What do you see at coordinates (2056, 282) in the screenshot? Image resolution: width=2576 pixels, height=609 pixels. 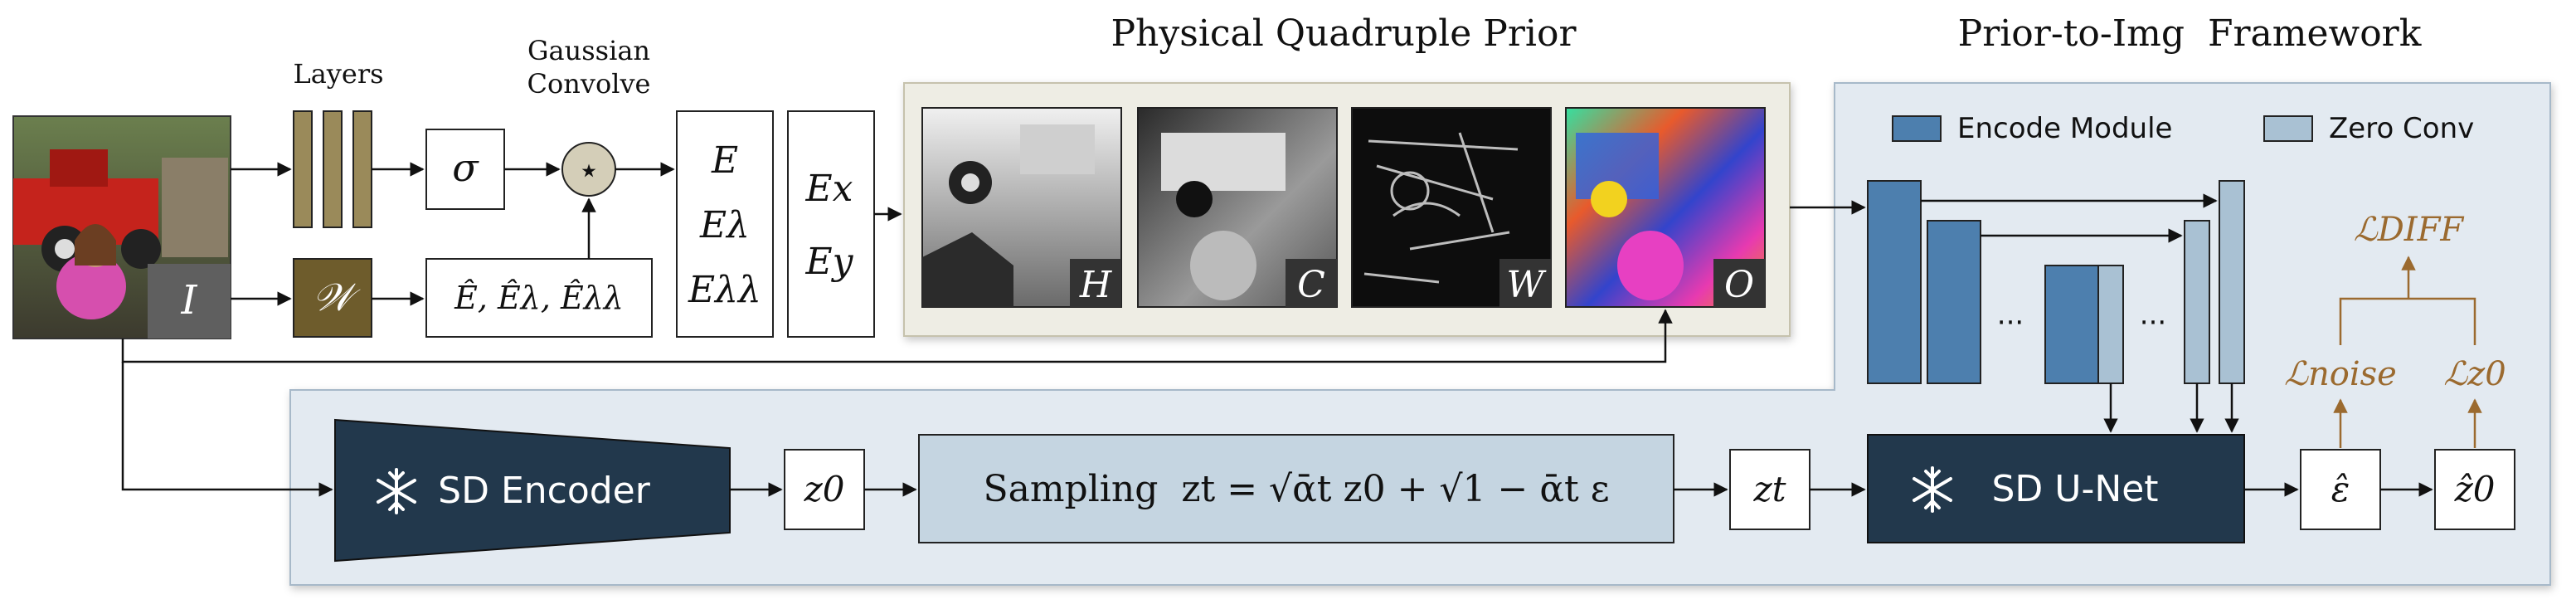 I see `encode-module-stack` at bounding box center [2056, 282].